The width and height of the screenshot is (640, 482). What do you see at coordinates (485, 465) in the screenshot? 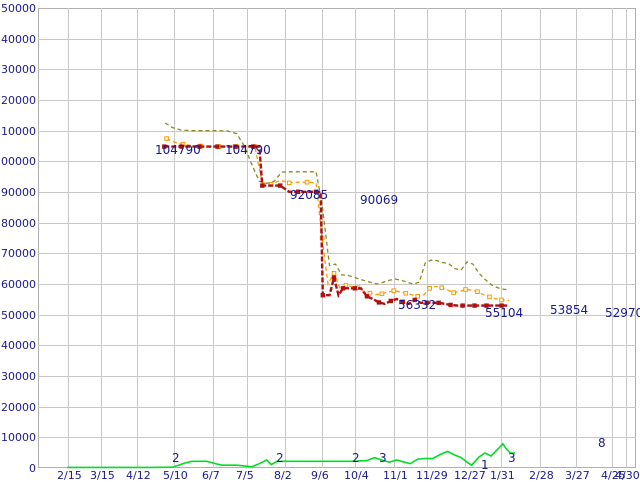
I see `volume-value-label: 1` at bounding box center [485, 465].